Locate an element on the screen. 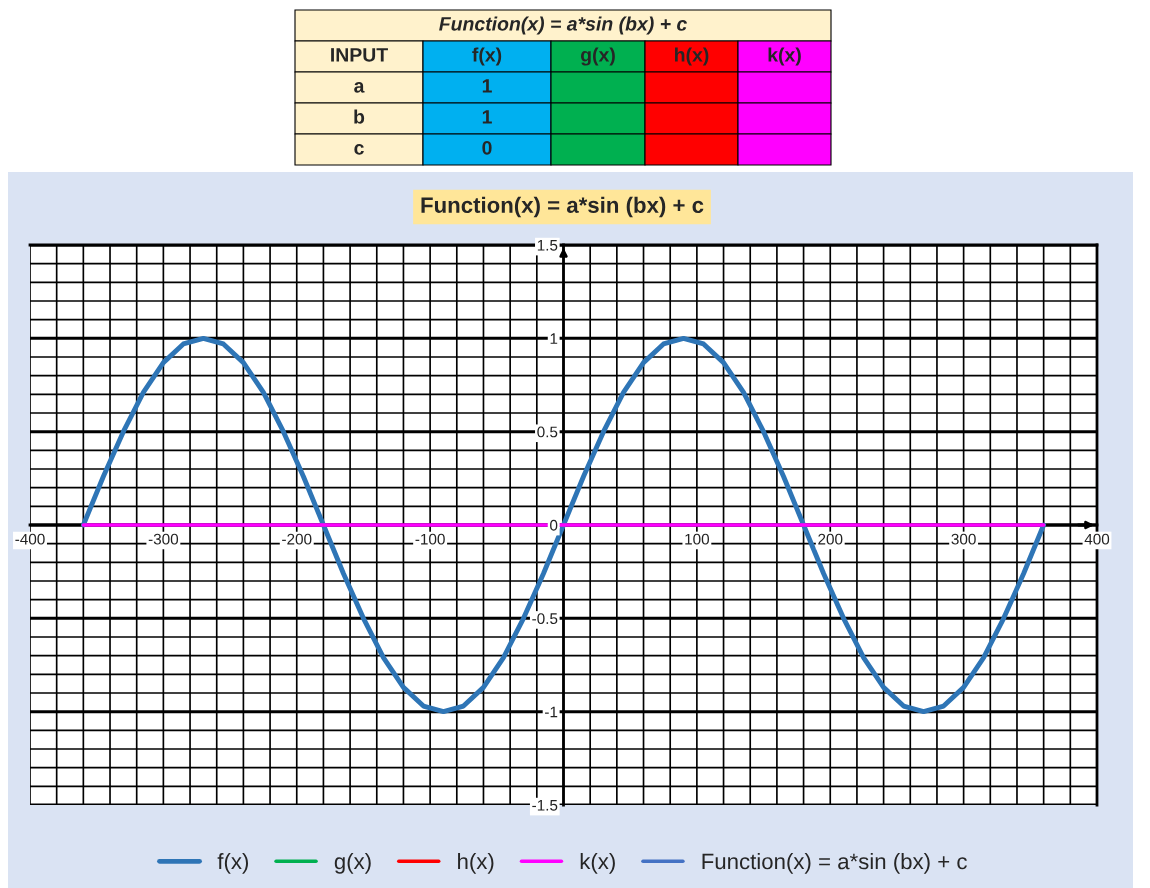  legend-label: k(x) is located at coordinates (597, 863).